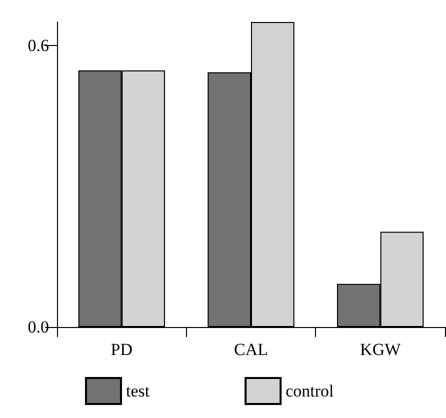 This screenshot has width=446, height=418. Describe the element at coordinates (38, 327) in the screenshot. I see `y-tick-label: 0.0` at that location.